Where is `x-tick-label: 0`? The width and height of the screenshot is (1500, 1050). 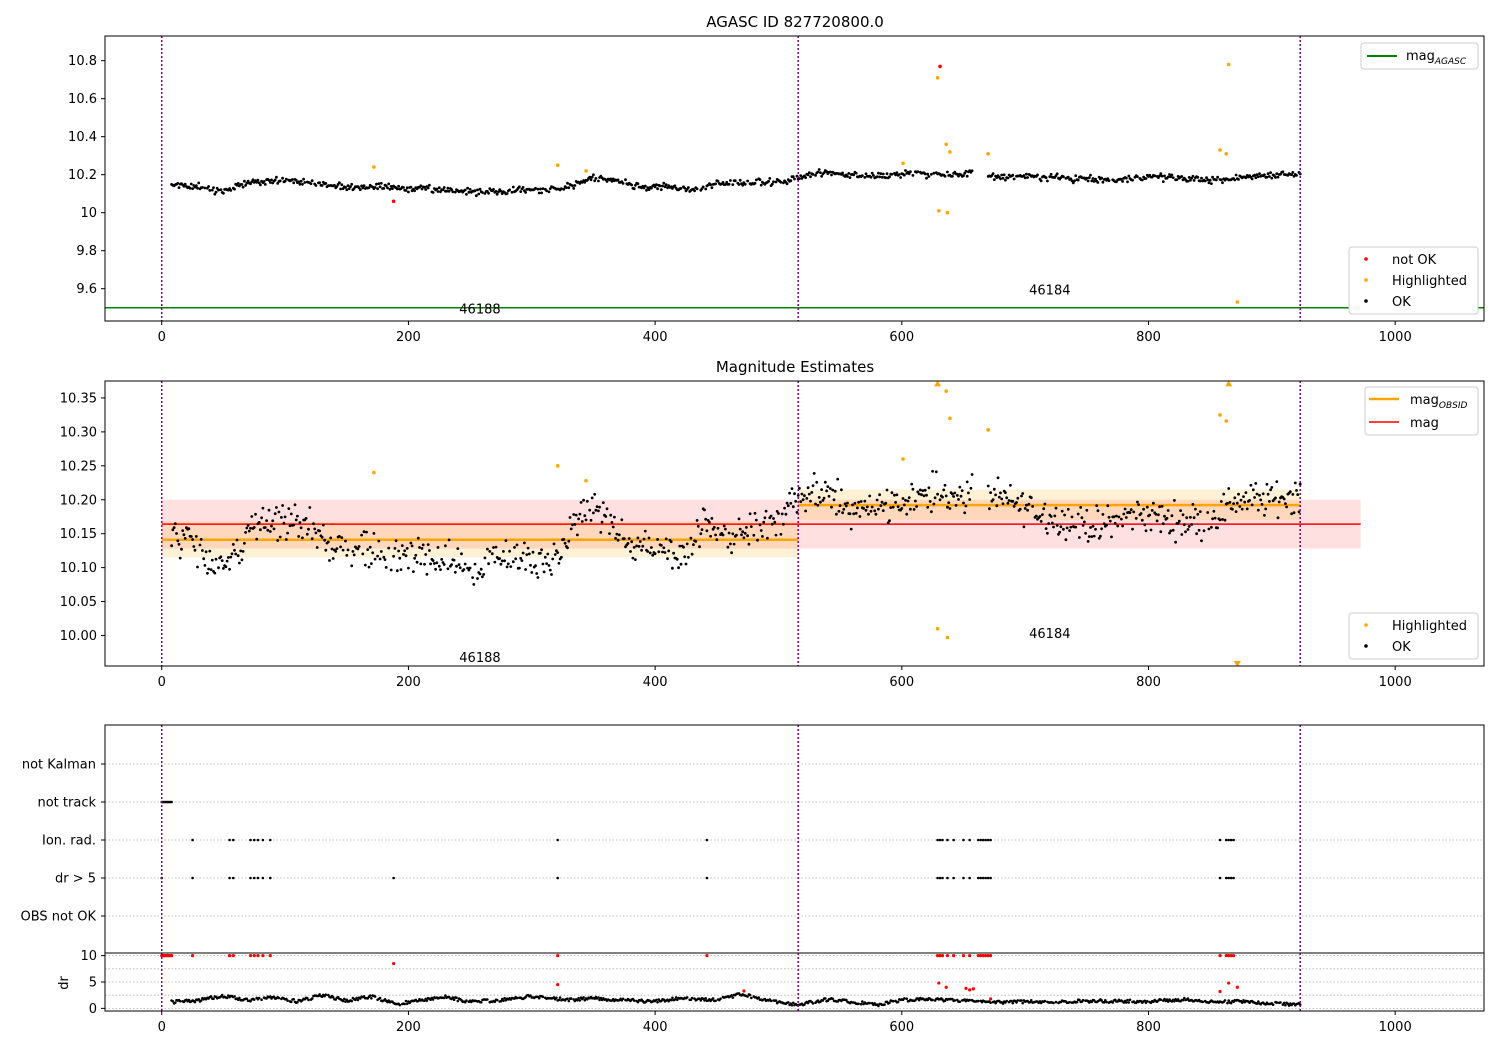 x-tick-label: 0 is located at coordinates (162, 337).